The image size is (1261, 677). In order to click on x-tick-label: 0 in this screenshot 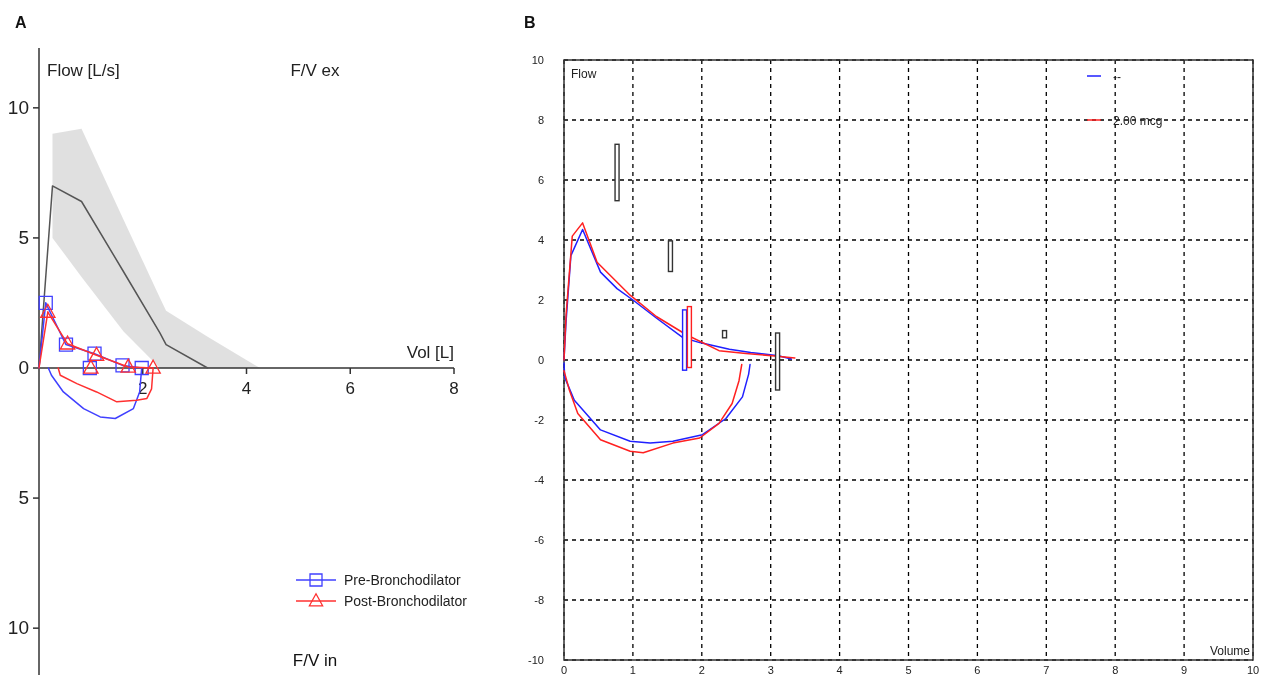, I will do `click(564, 670)`.